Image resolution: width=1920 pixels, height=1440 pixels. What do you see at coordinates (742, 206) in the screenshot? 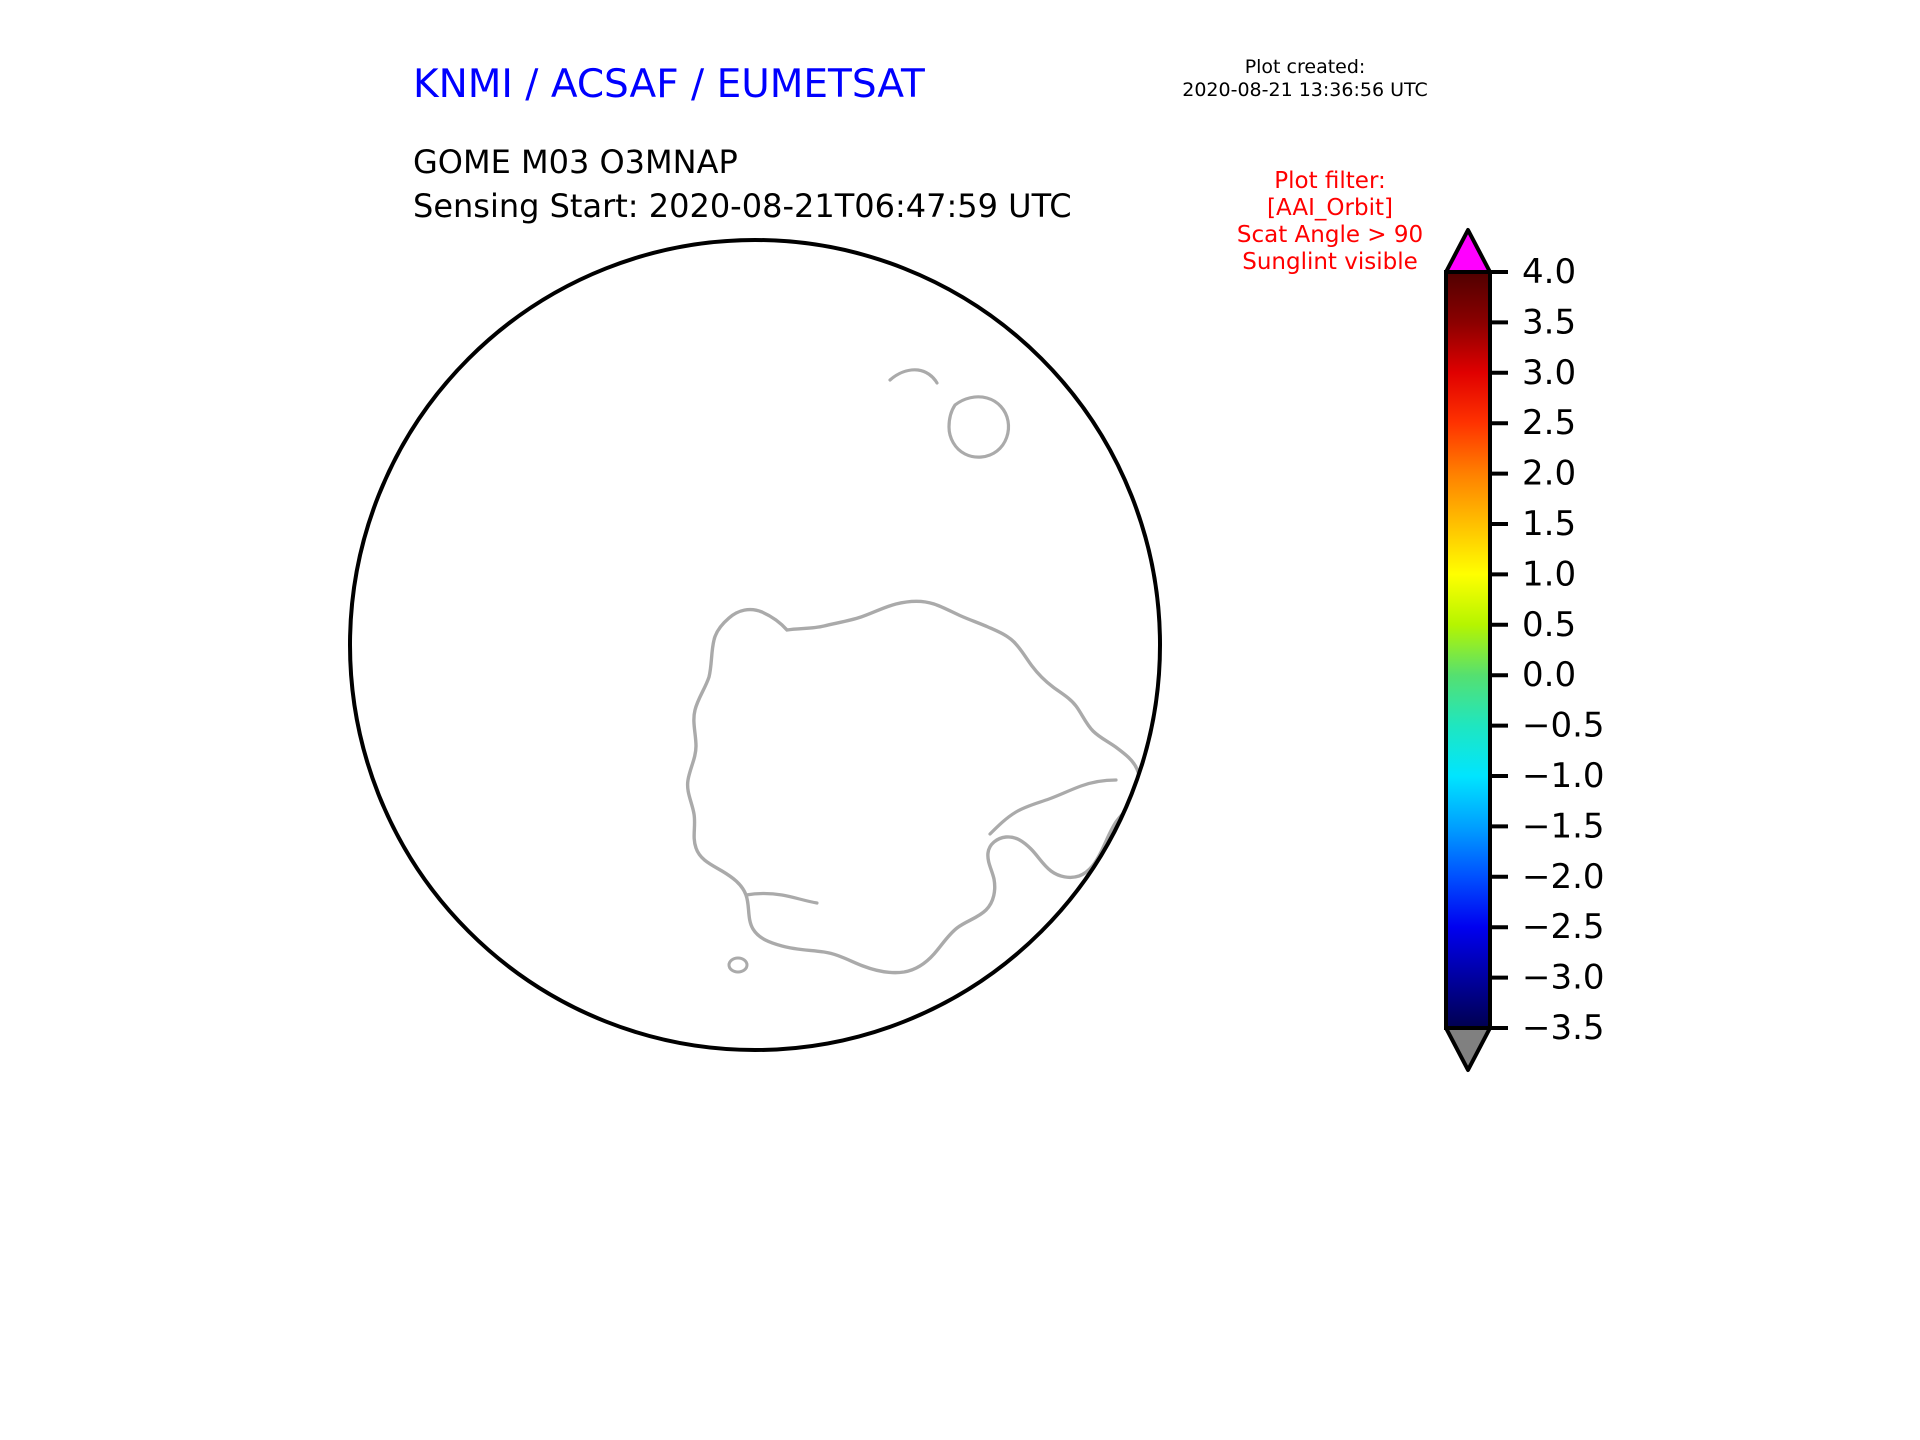
I see `sensing-start: Sensing Start: 2020-08-21T06:47:59 UTC` at bounding box center [742, 206].